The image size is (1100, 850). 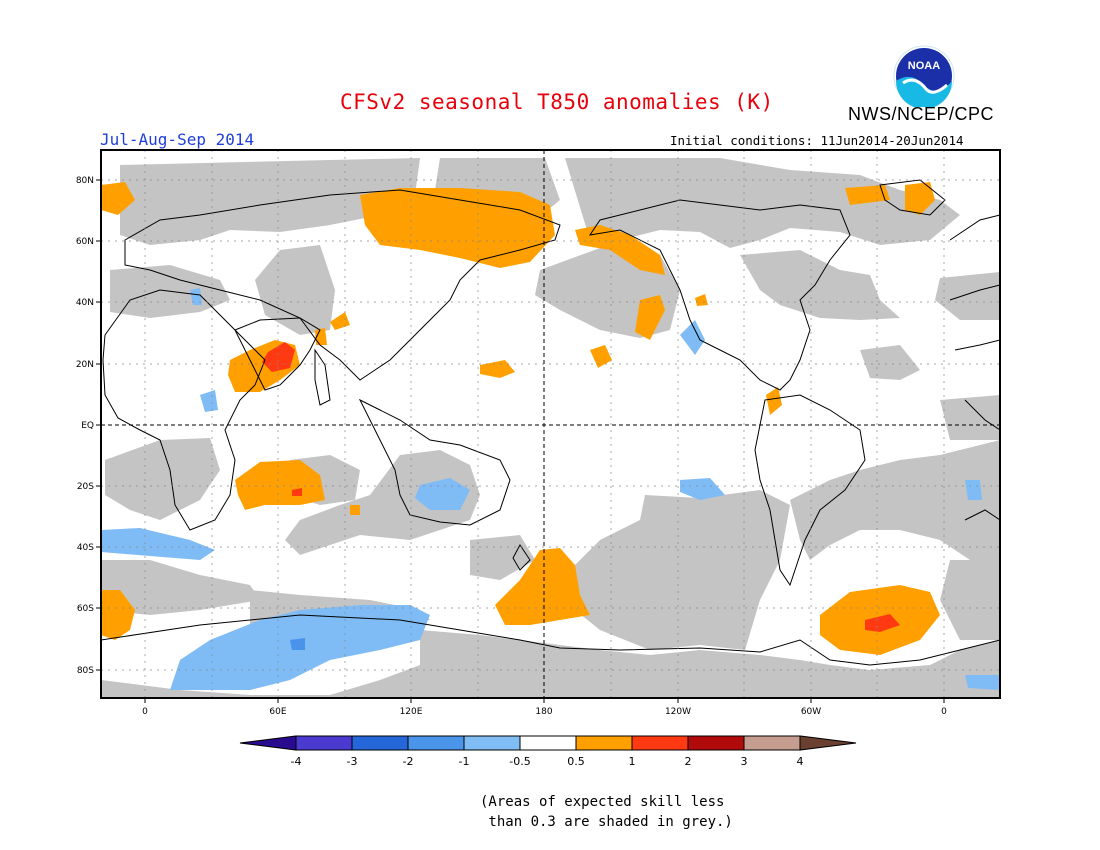 I want to click on agency-label: NWS/NCEP/CPC, so click(x=921, y=114).